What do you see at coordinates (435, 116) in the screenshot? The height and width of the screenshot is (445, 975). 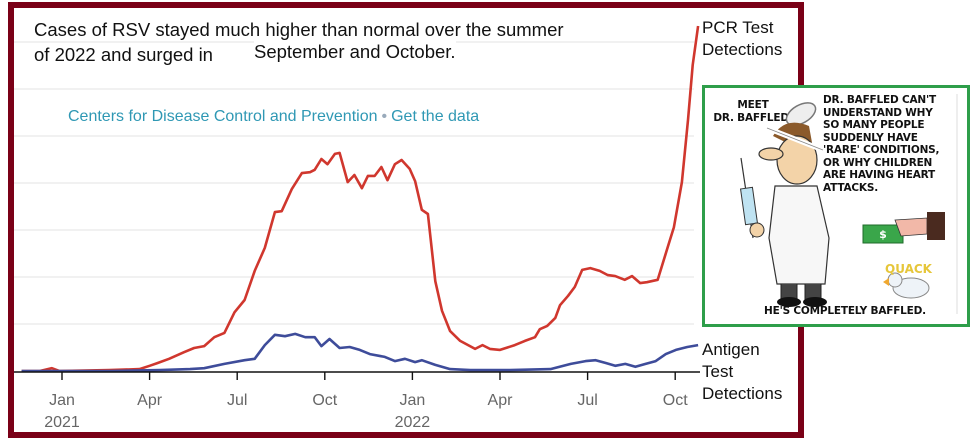 I see `get-the-data-link: Get the data` at bounding box center [435, 116].